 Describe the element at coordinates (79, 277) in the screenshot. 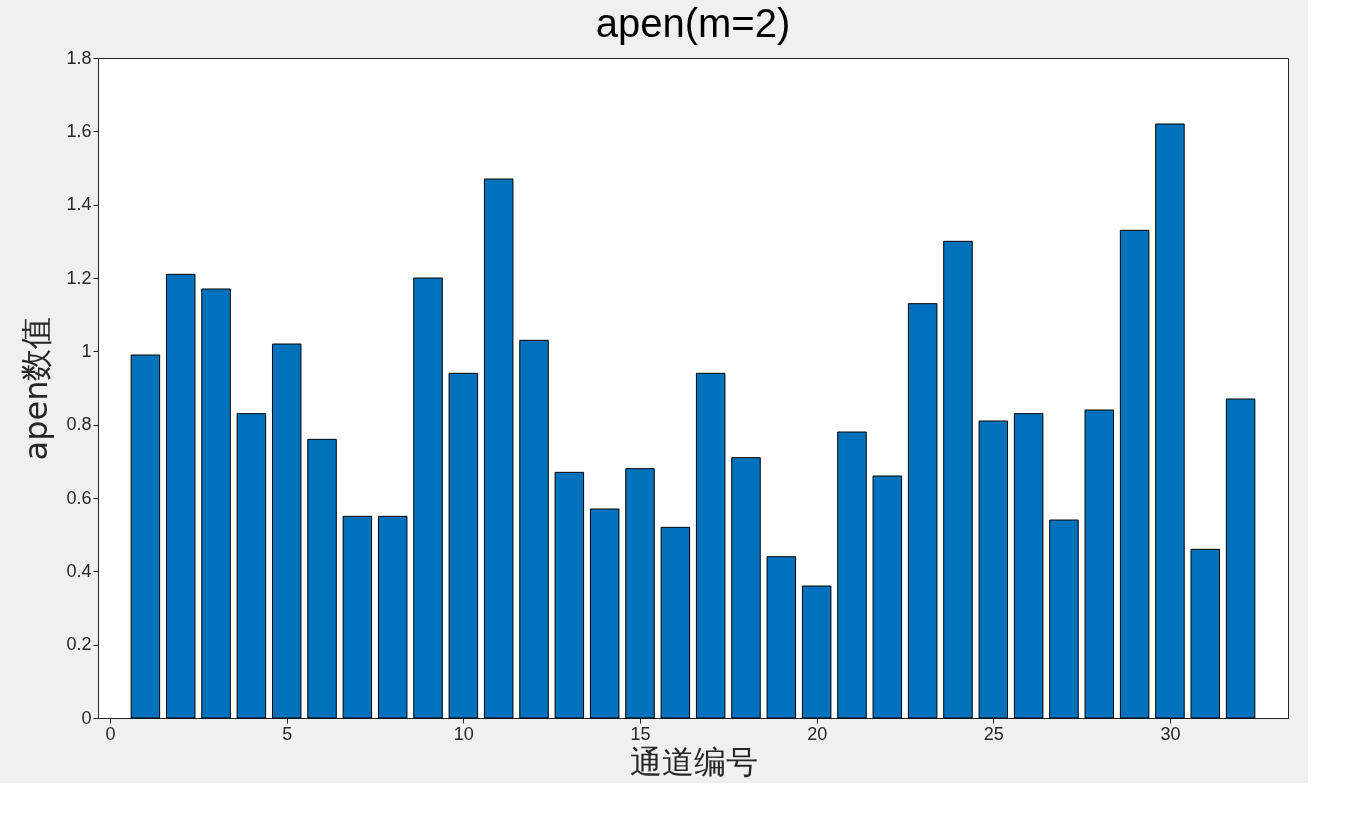

I see `y-tick-label: 1.2` at that location.